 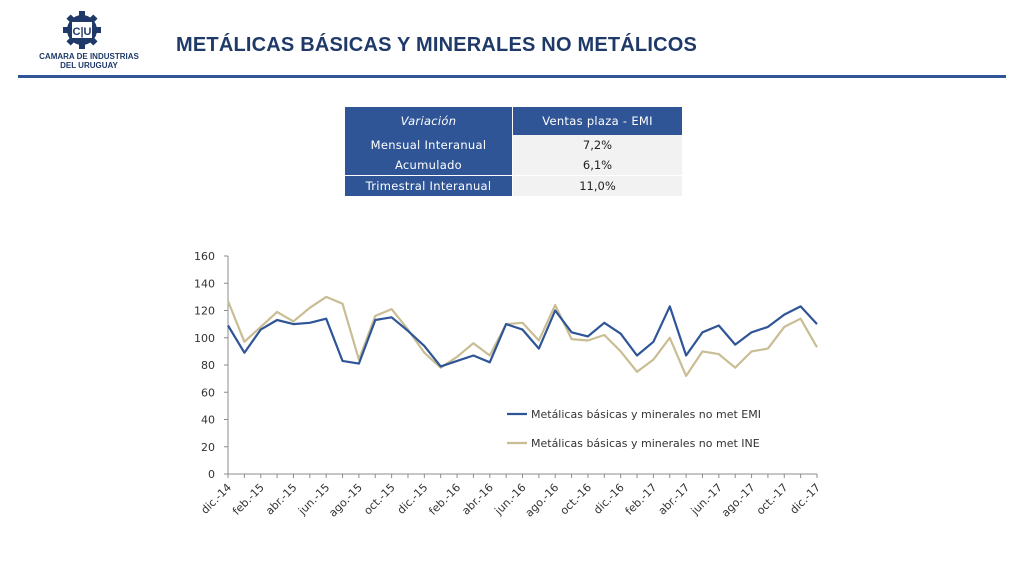 I want to click on summary-header-ventas: Ventas plaza - EMI, so click(x=597, y=121).